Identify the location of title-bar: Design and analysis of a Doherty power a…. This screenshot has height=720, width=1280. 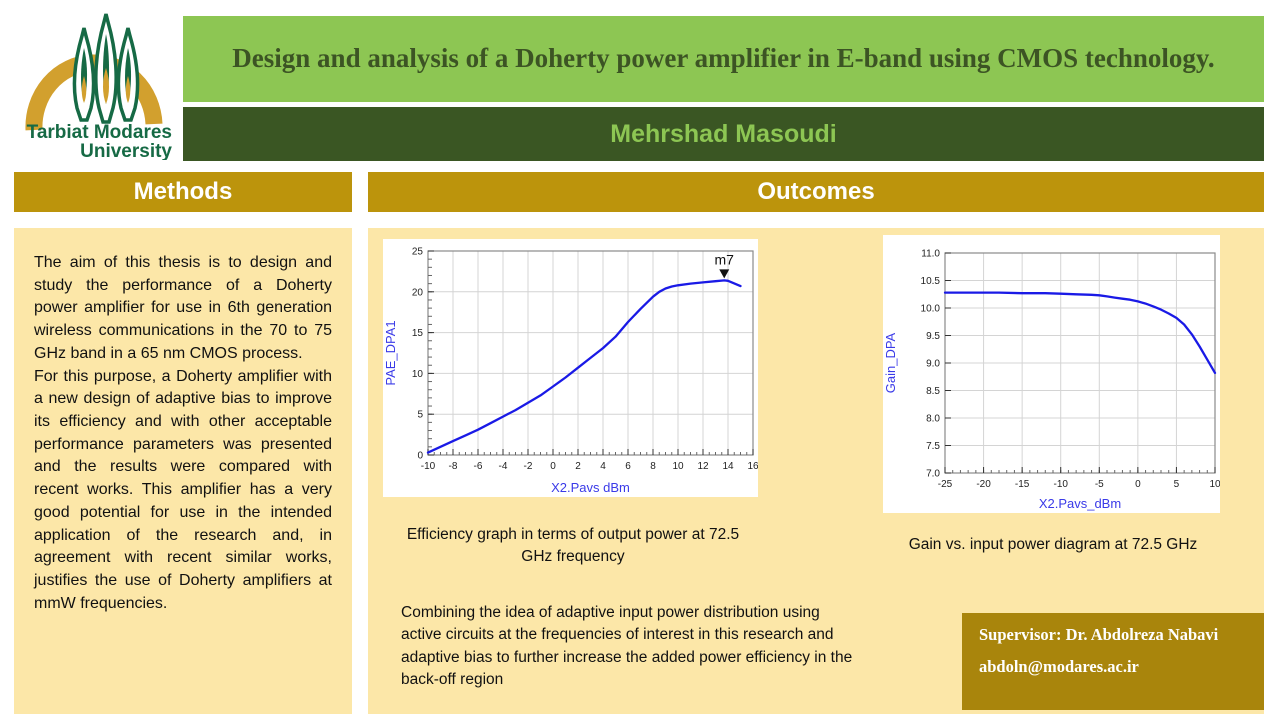
(723, 59).